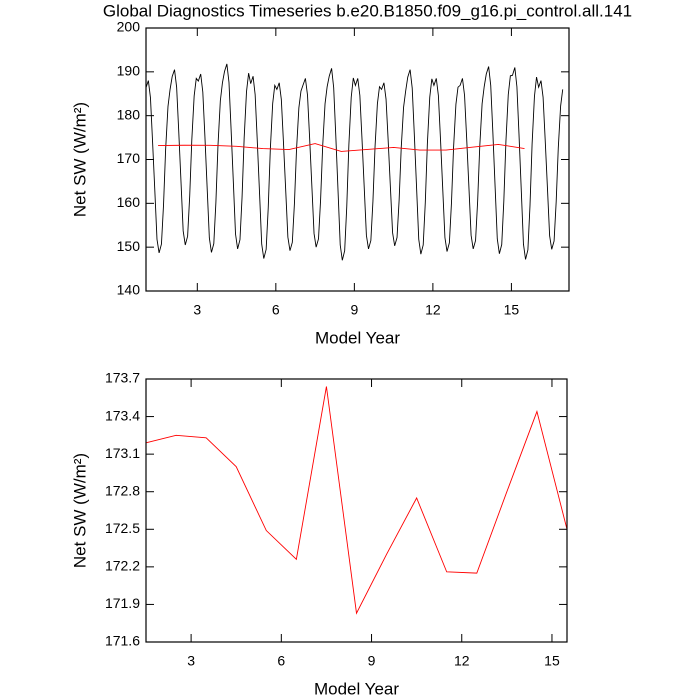  Describe the element at coordinates (122, 566) in the screenshot. I see `y-tick-label: 172.2` at that location.